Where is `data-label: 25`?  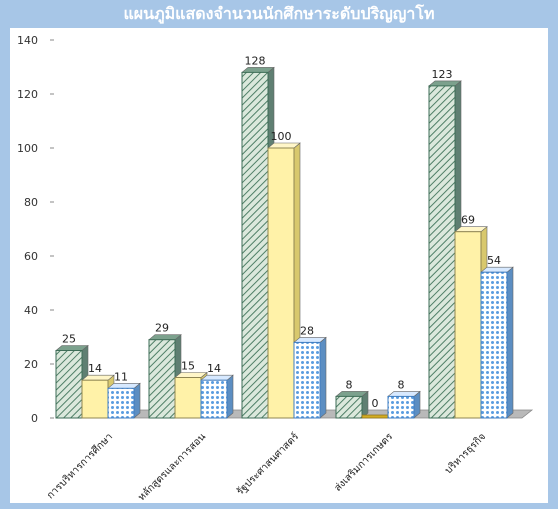 data-label: 25 is located at coordinates (69, 339).